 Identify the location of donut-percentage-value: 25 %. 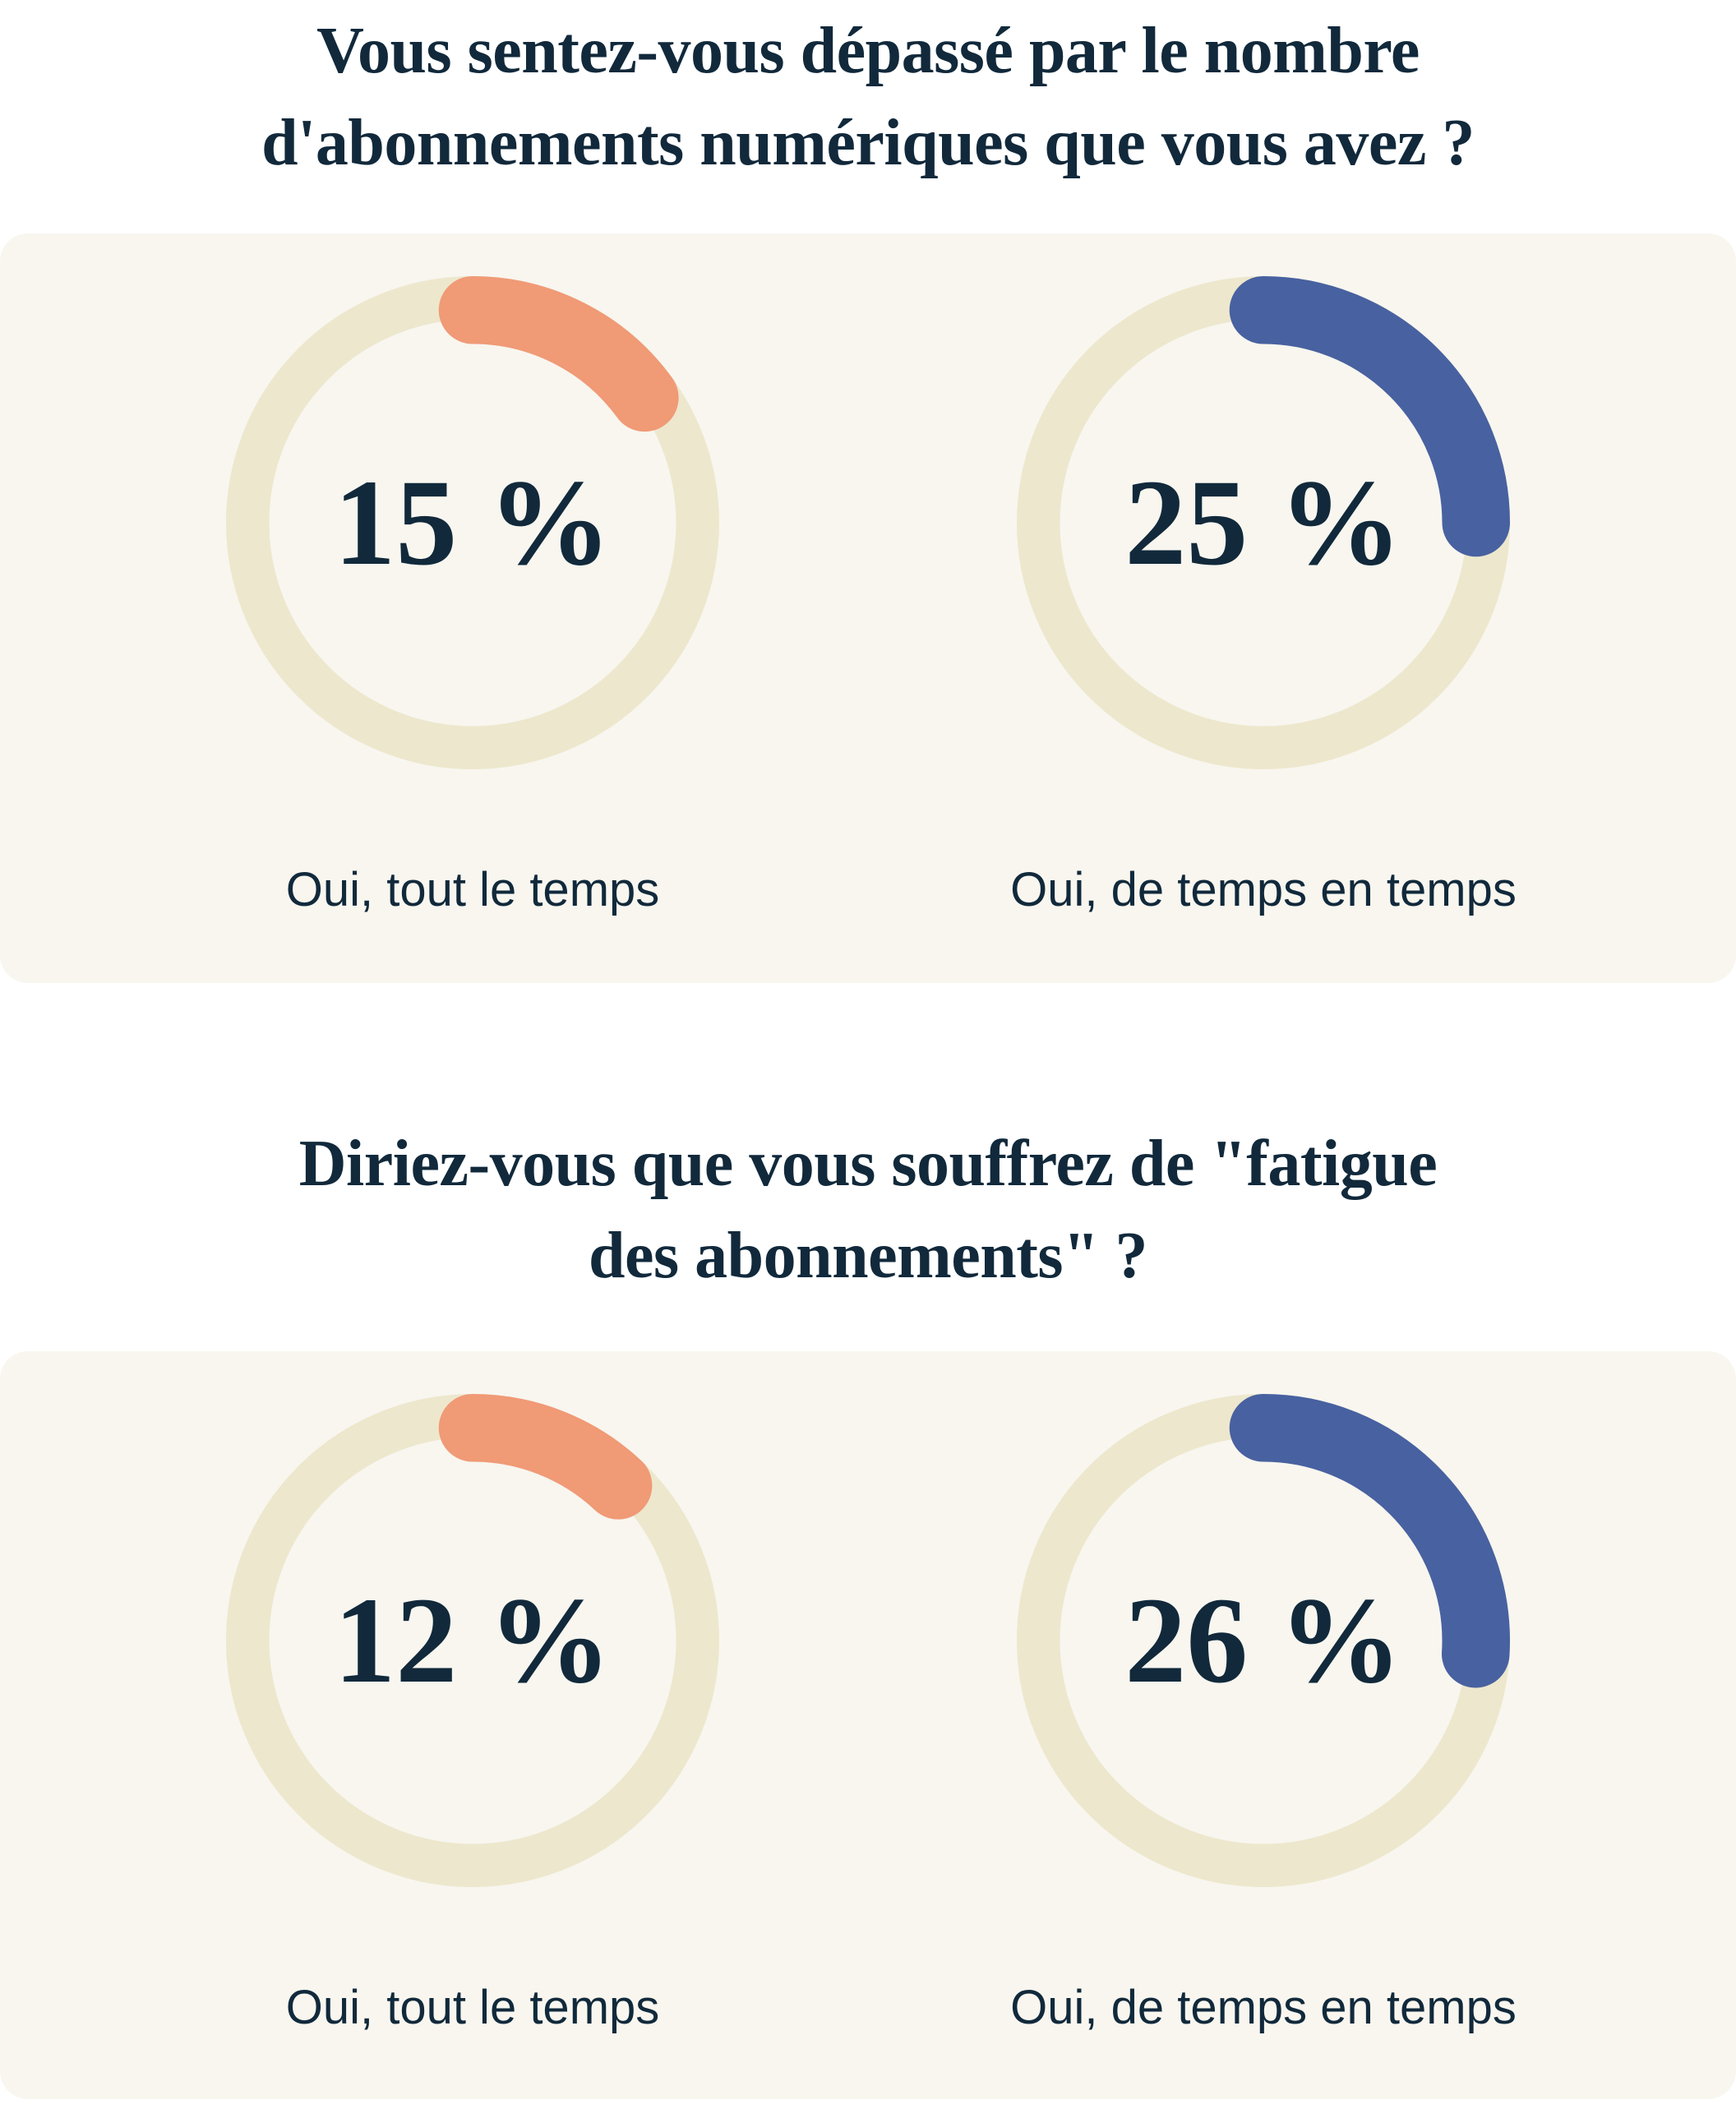
(1263, 523).